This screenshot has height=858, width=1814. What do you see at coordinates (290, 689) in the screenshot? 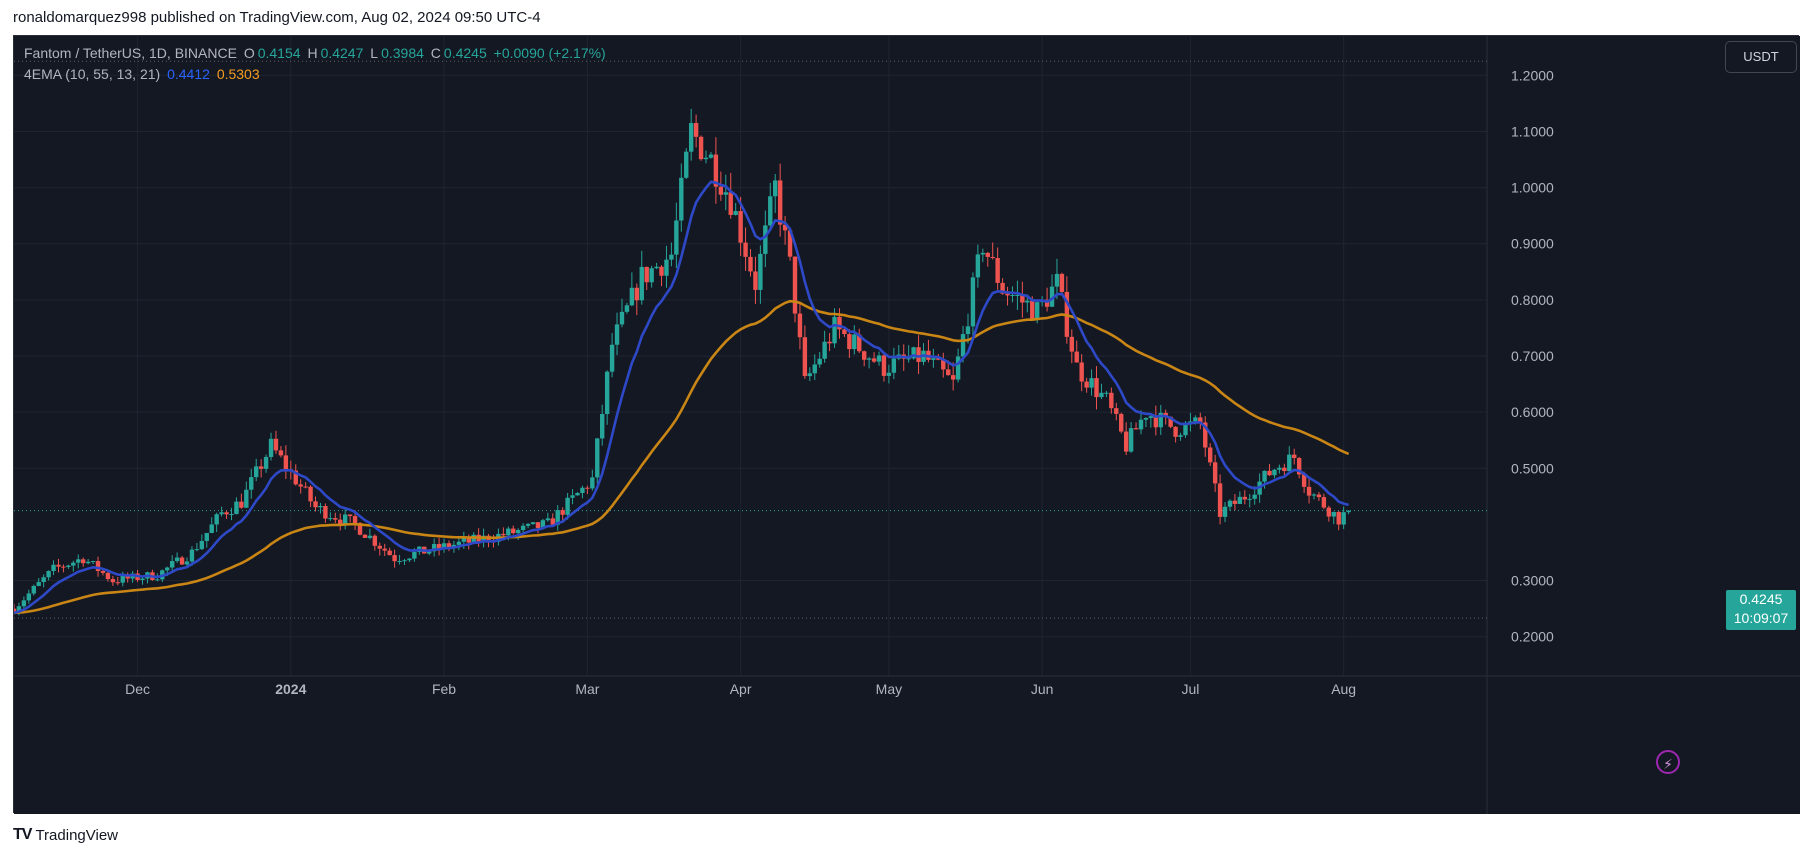
I see `x-tick-label: 2024` at bounding box center [290, 689].